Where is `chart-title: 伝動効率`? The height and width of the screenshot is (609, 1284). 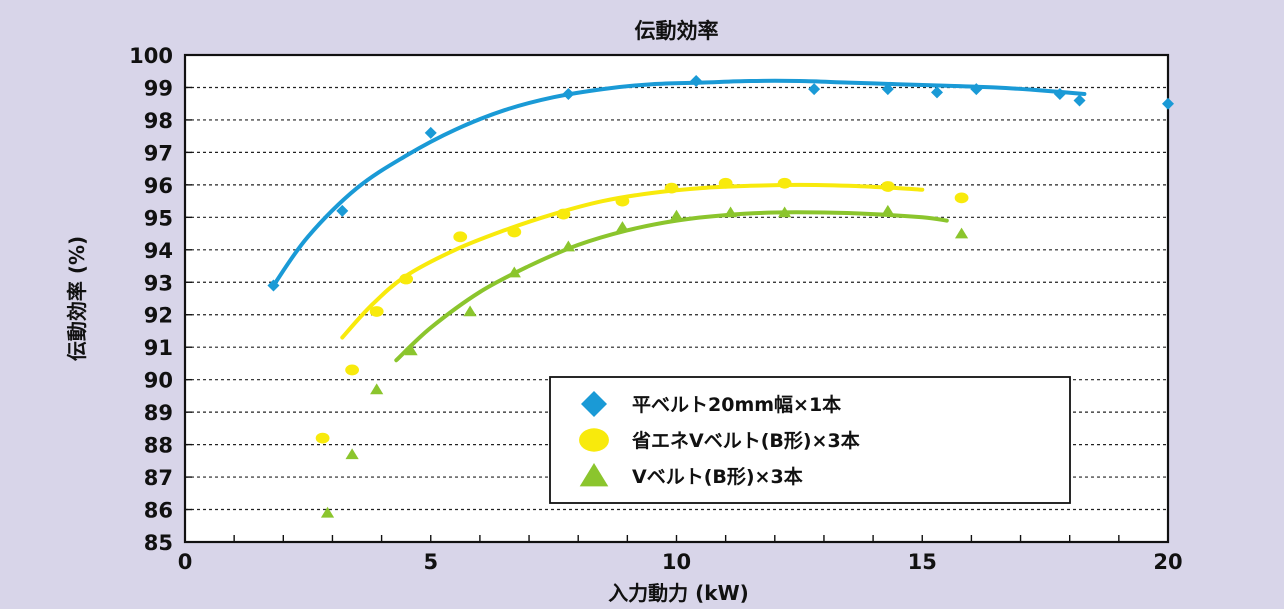
chart-title: 伝動効率 is located at coordinates (677, 31).